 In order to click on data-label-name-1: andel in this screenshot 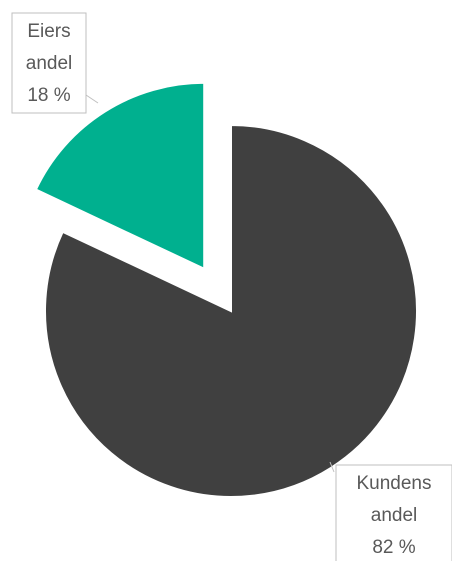, I will do `click(49, 63)`.